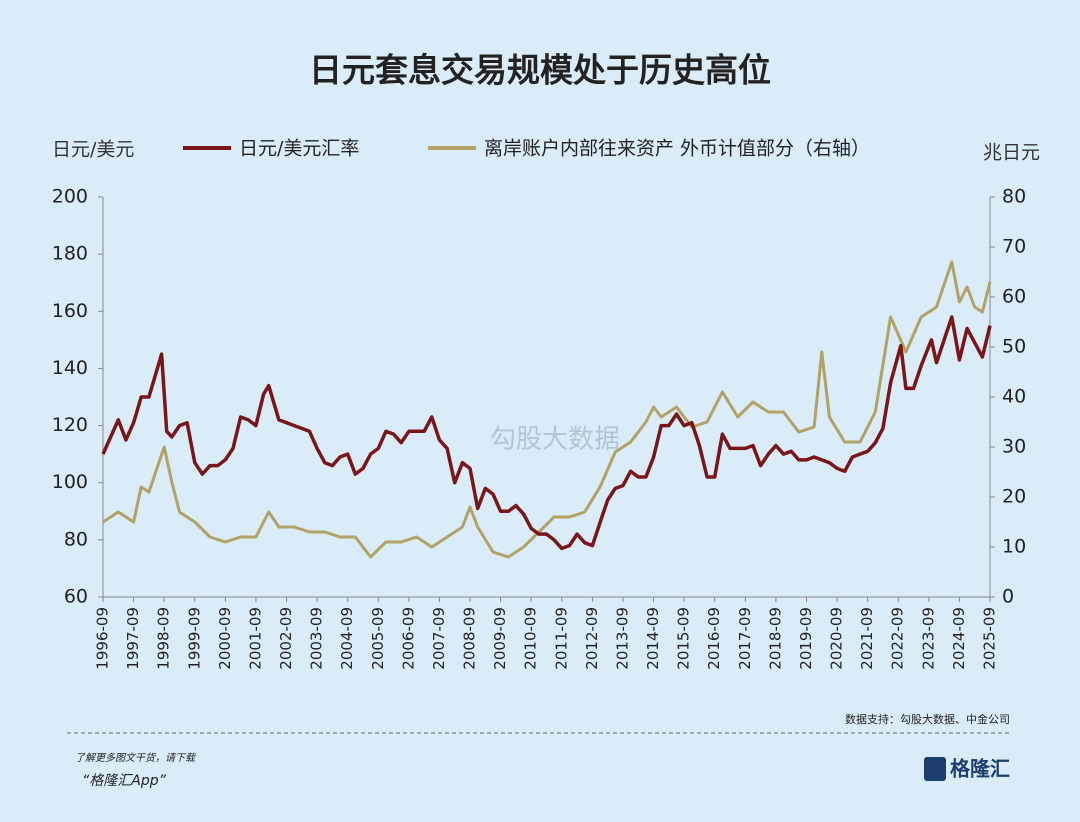 This screenshot has width=1080, height=822. I want to click on y2-tick-label: 30, so click(1014, 447).